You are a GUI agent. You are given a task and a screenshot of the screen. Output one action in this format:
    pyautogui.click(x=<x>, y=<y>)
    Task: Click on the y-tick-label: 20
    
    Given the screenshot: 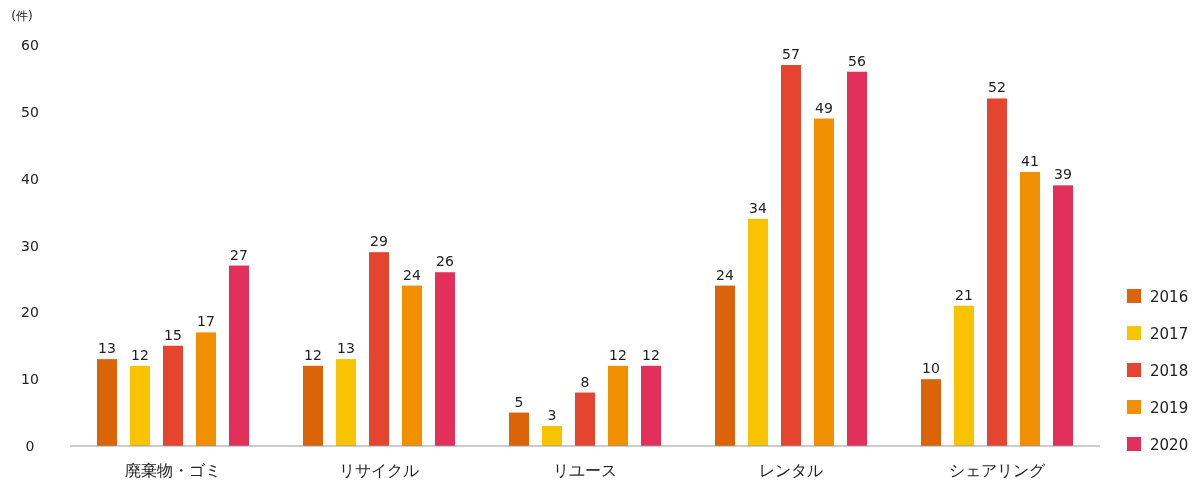 What is the action you would take?
    pyautogui.click(x=30, y=312)
    